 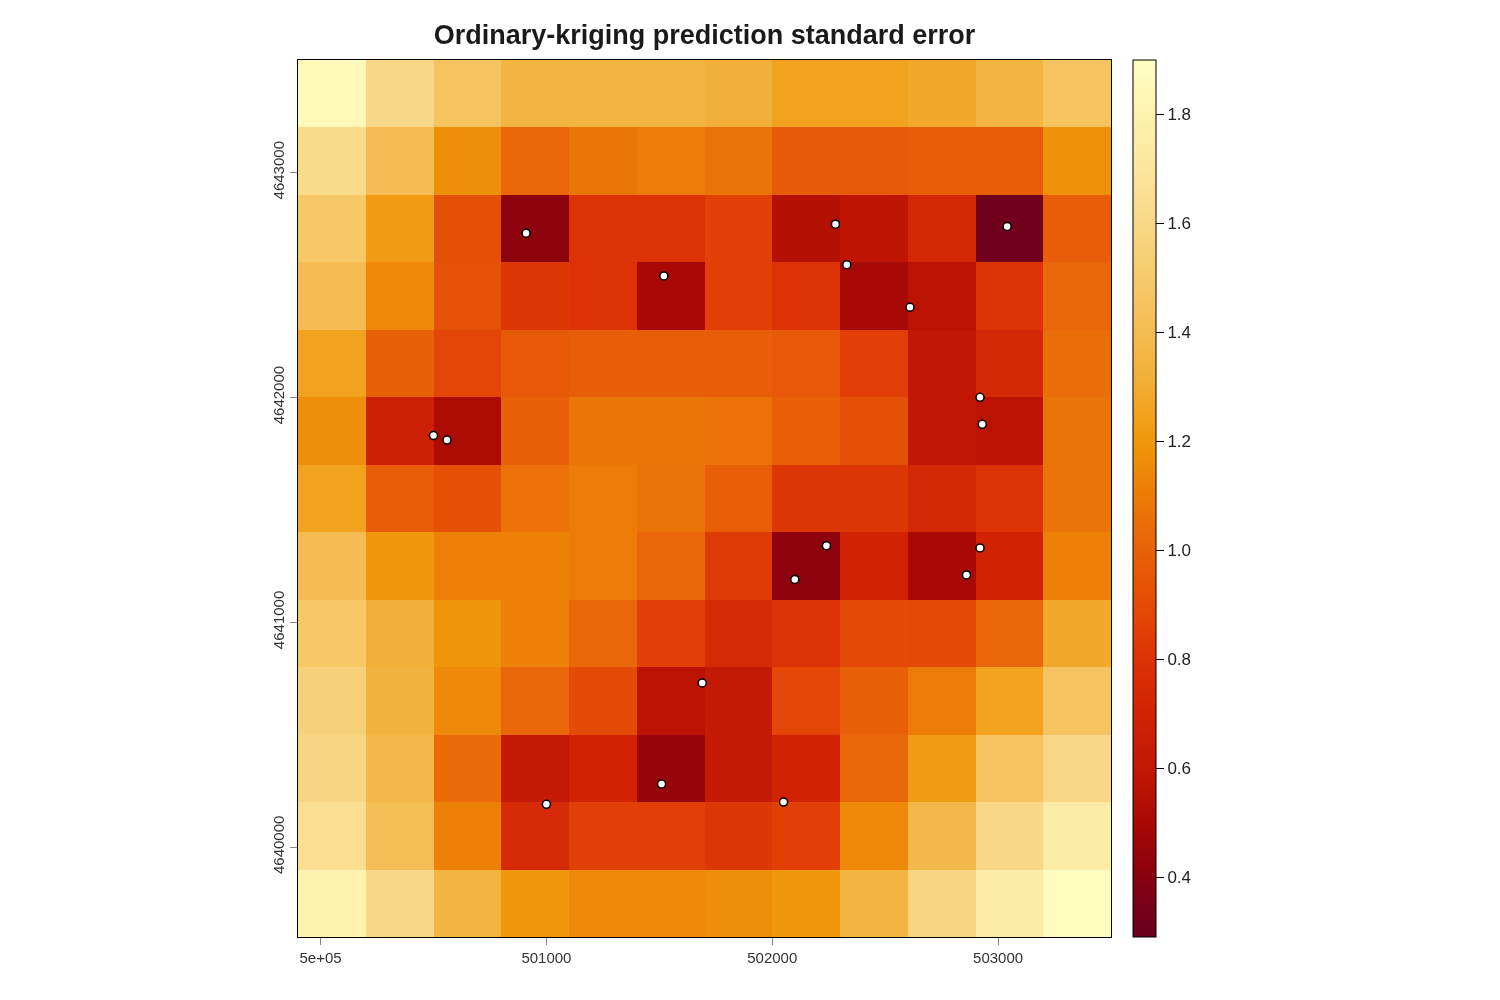 What do you see at coordinates (998, 958) in the screenshot?
I see `x-tick-label: 503000` at bounding box center [998, 958].